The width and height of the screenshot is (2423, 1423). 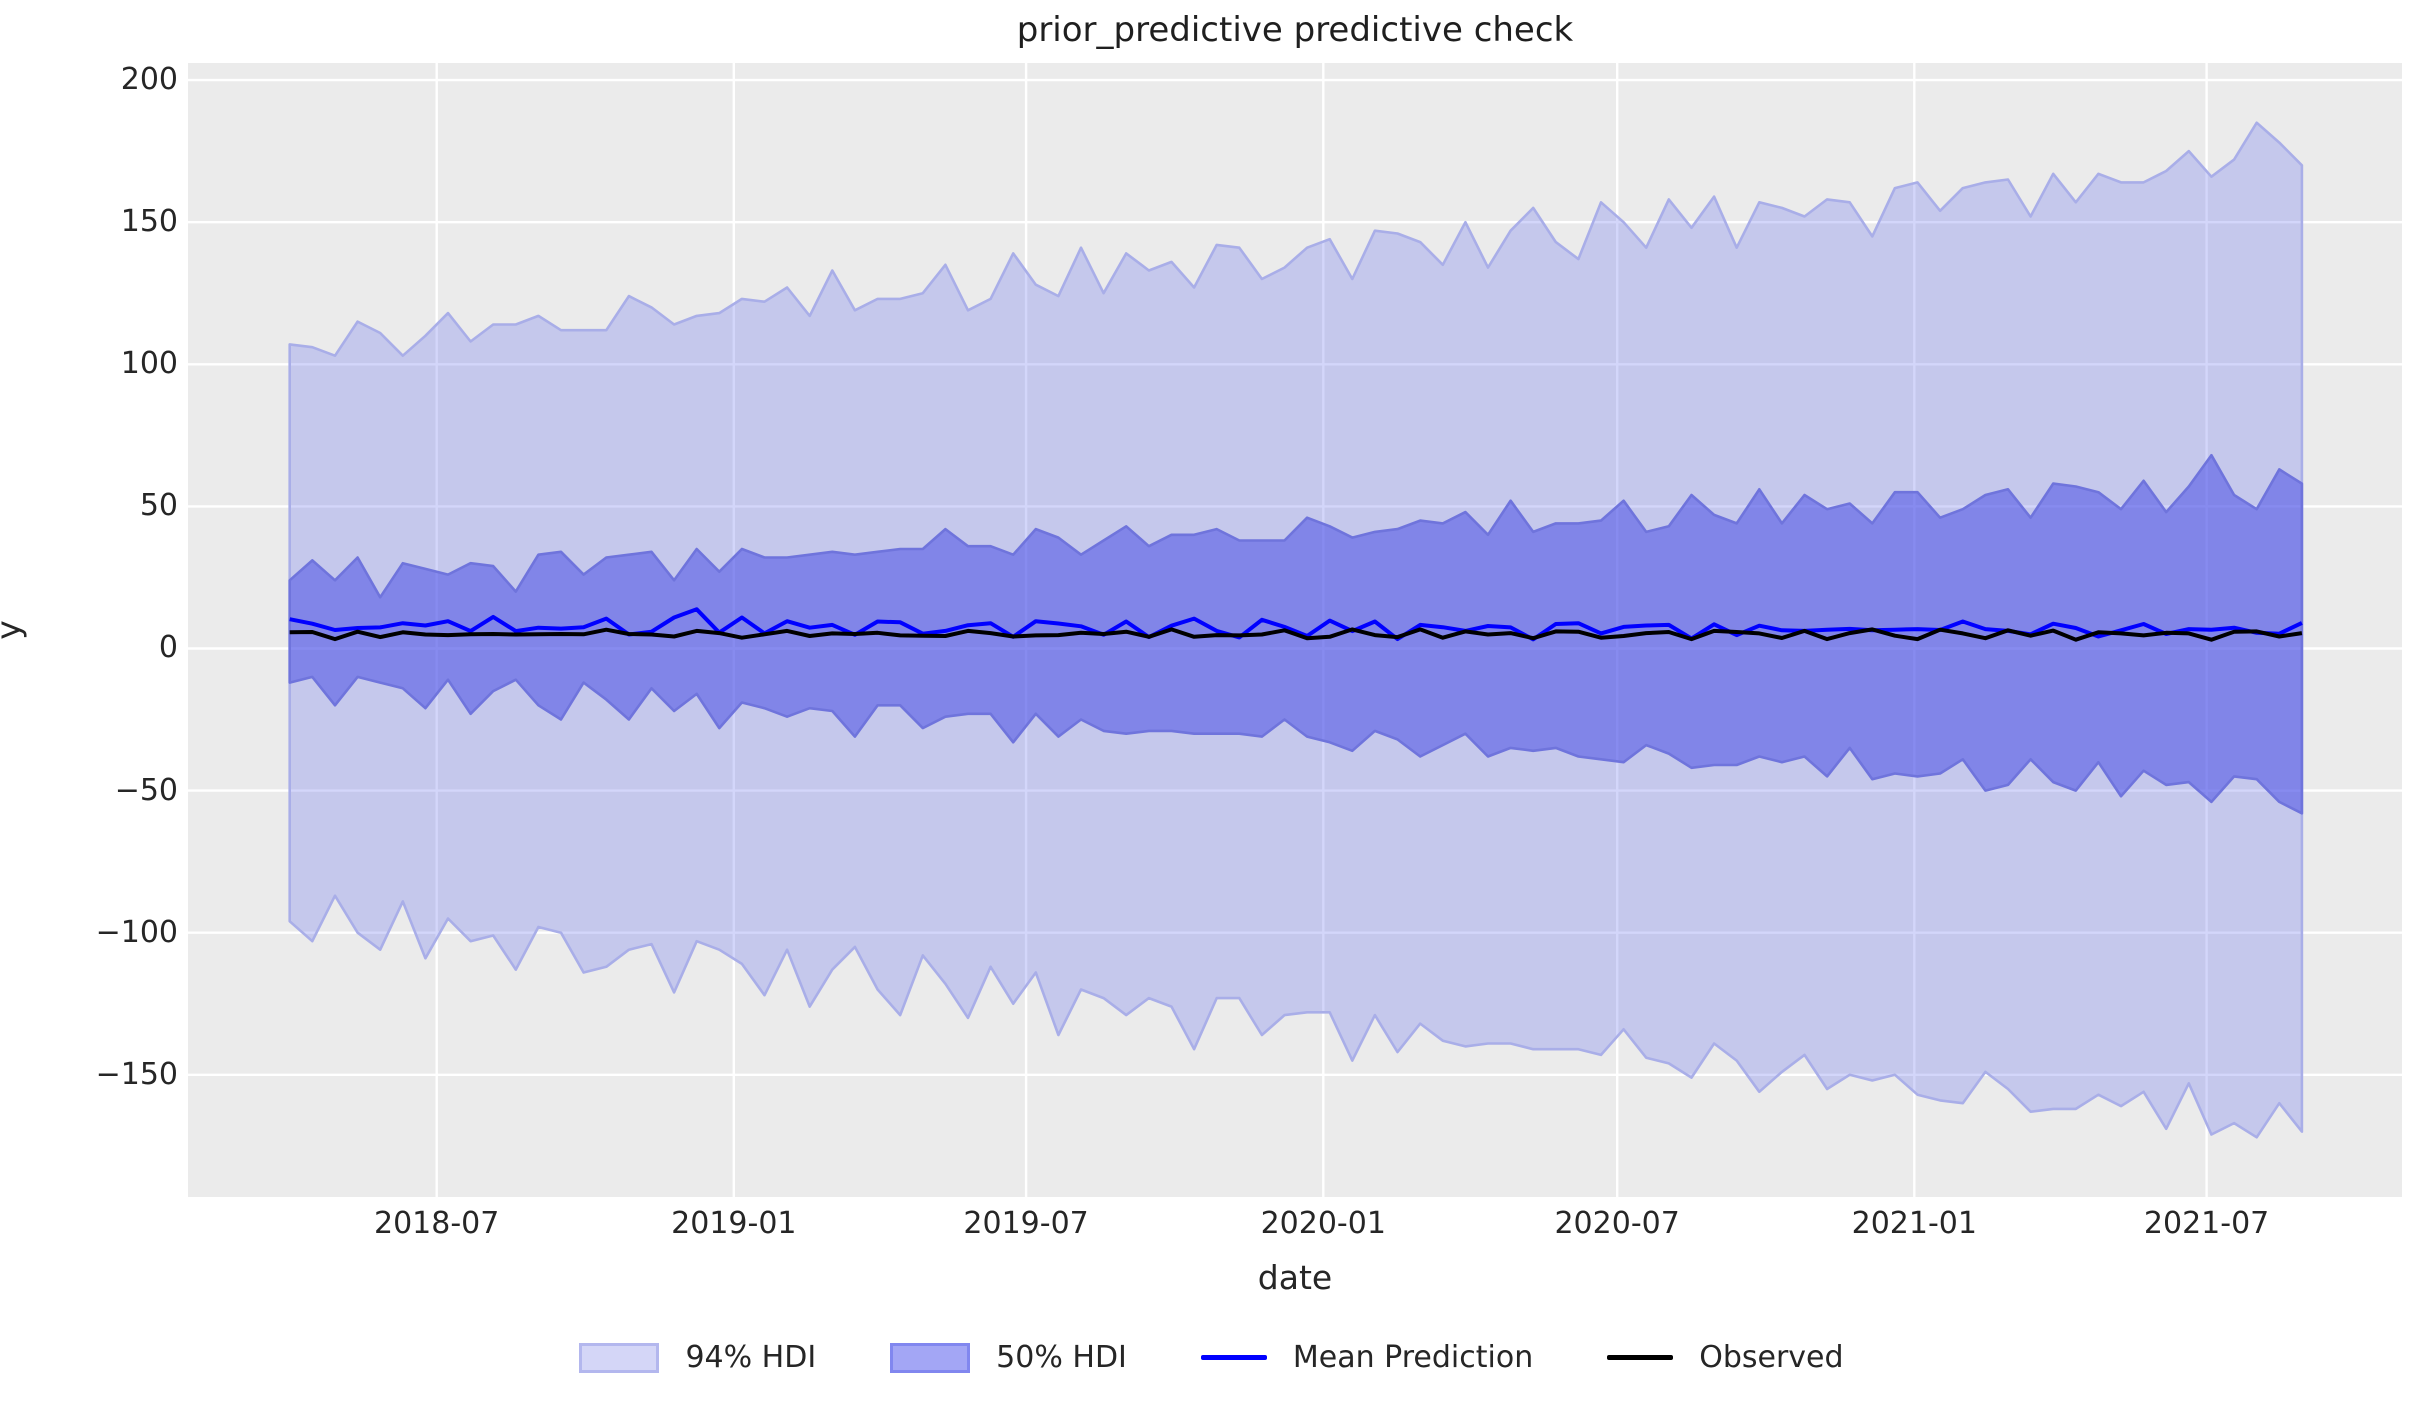 What do you see at coordinates (1233, 1357) in the screenshot?
I see `mean-line-swatch-icon` at bounding box center [1233, 1357].